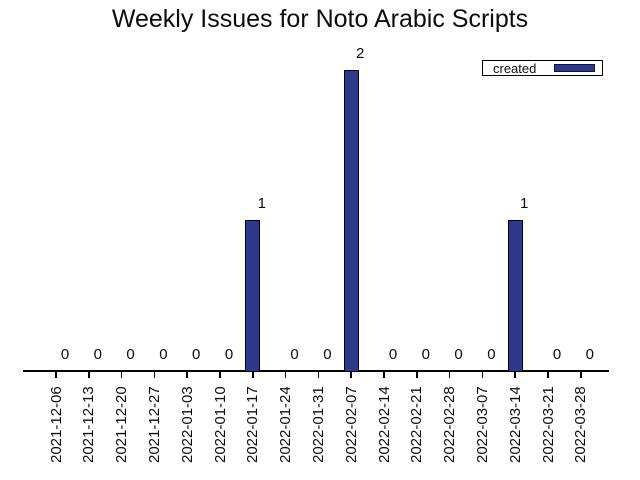  Describe the element at coordinates (253, 424) in the screenshot. I see `x-tick-label-2022-01-17: 2022-01-17` at that location.